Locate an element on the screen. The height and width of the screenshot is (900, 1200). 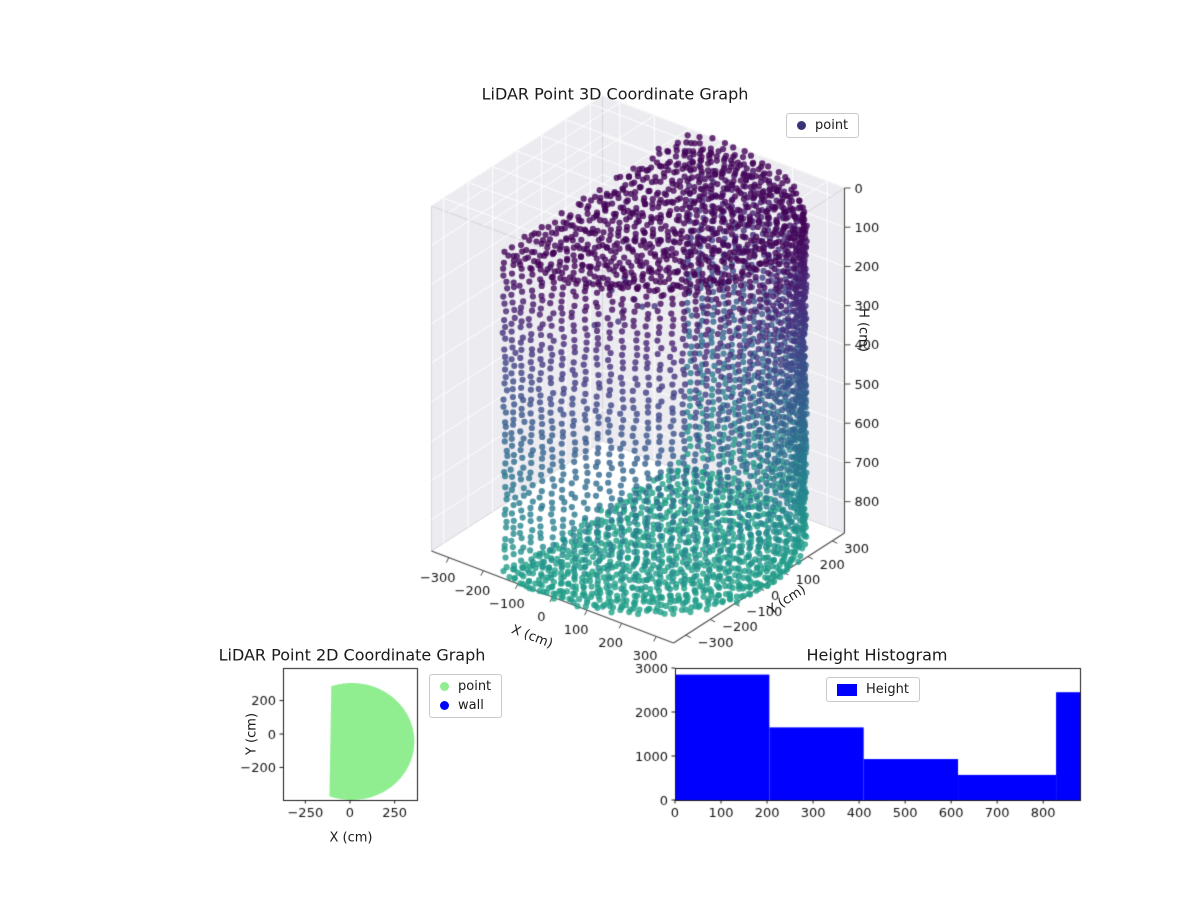
plot2d-legend-entry-point: point is located at coordinates (465, 686).